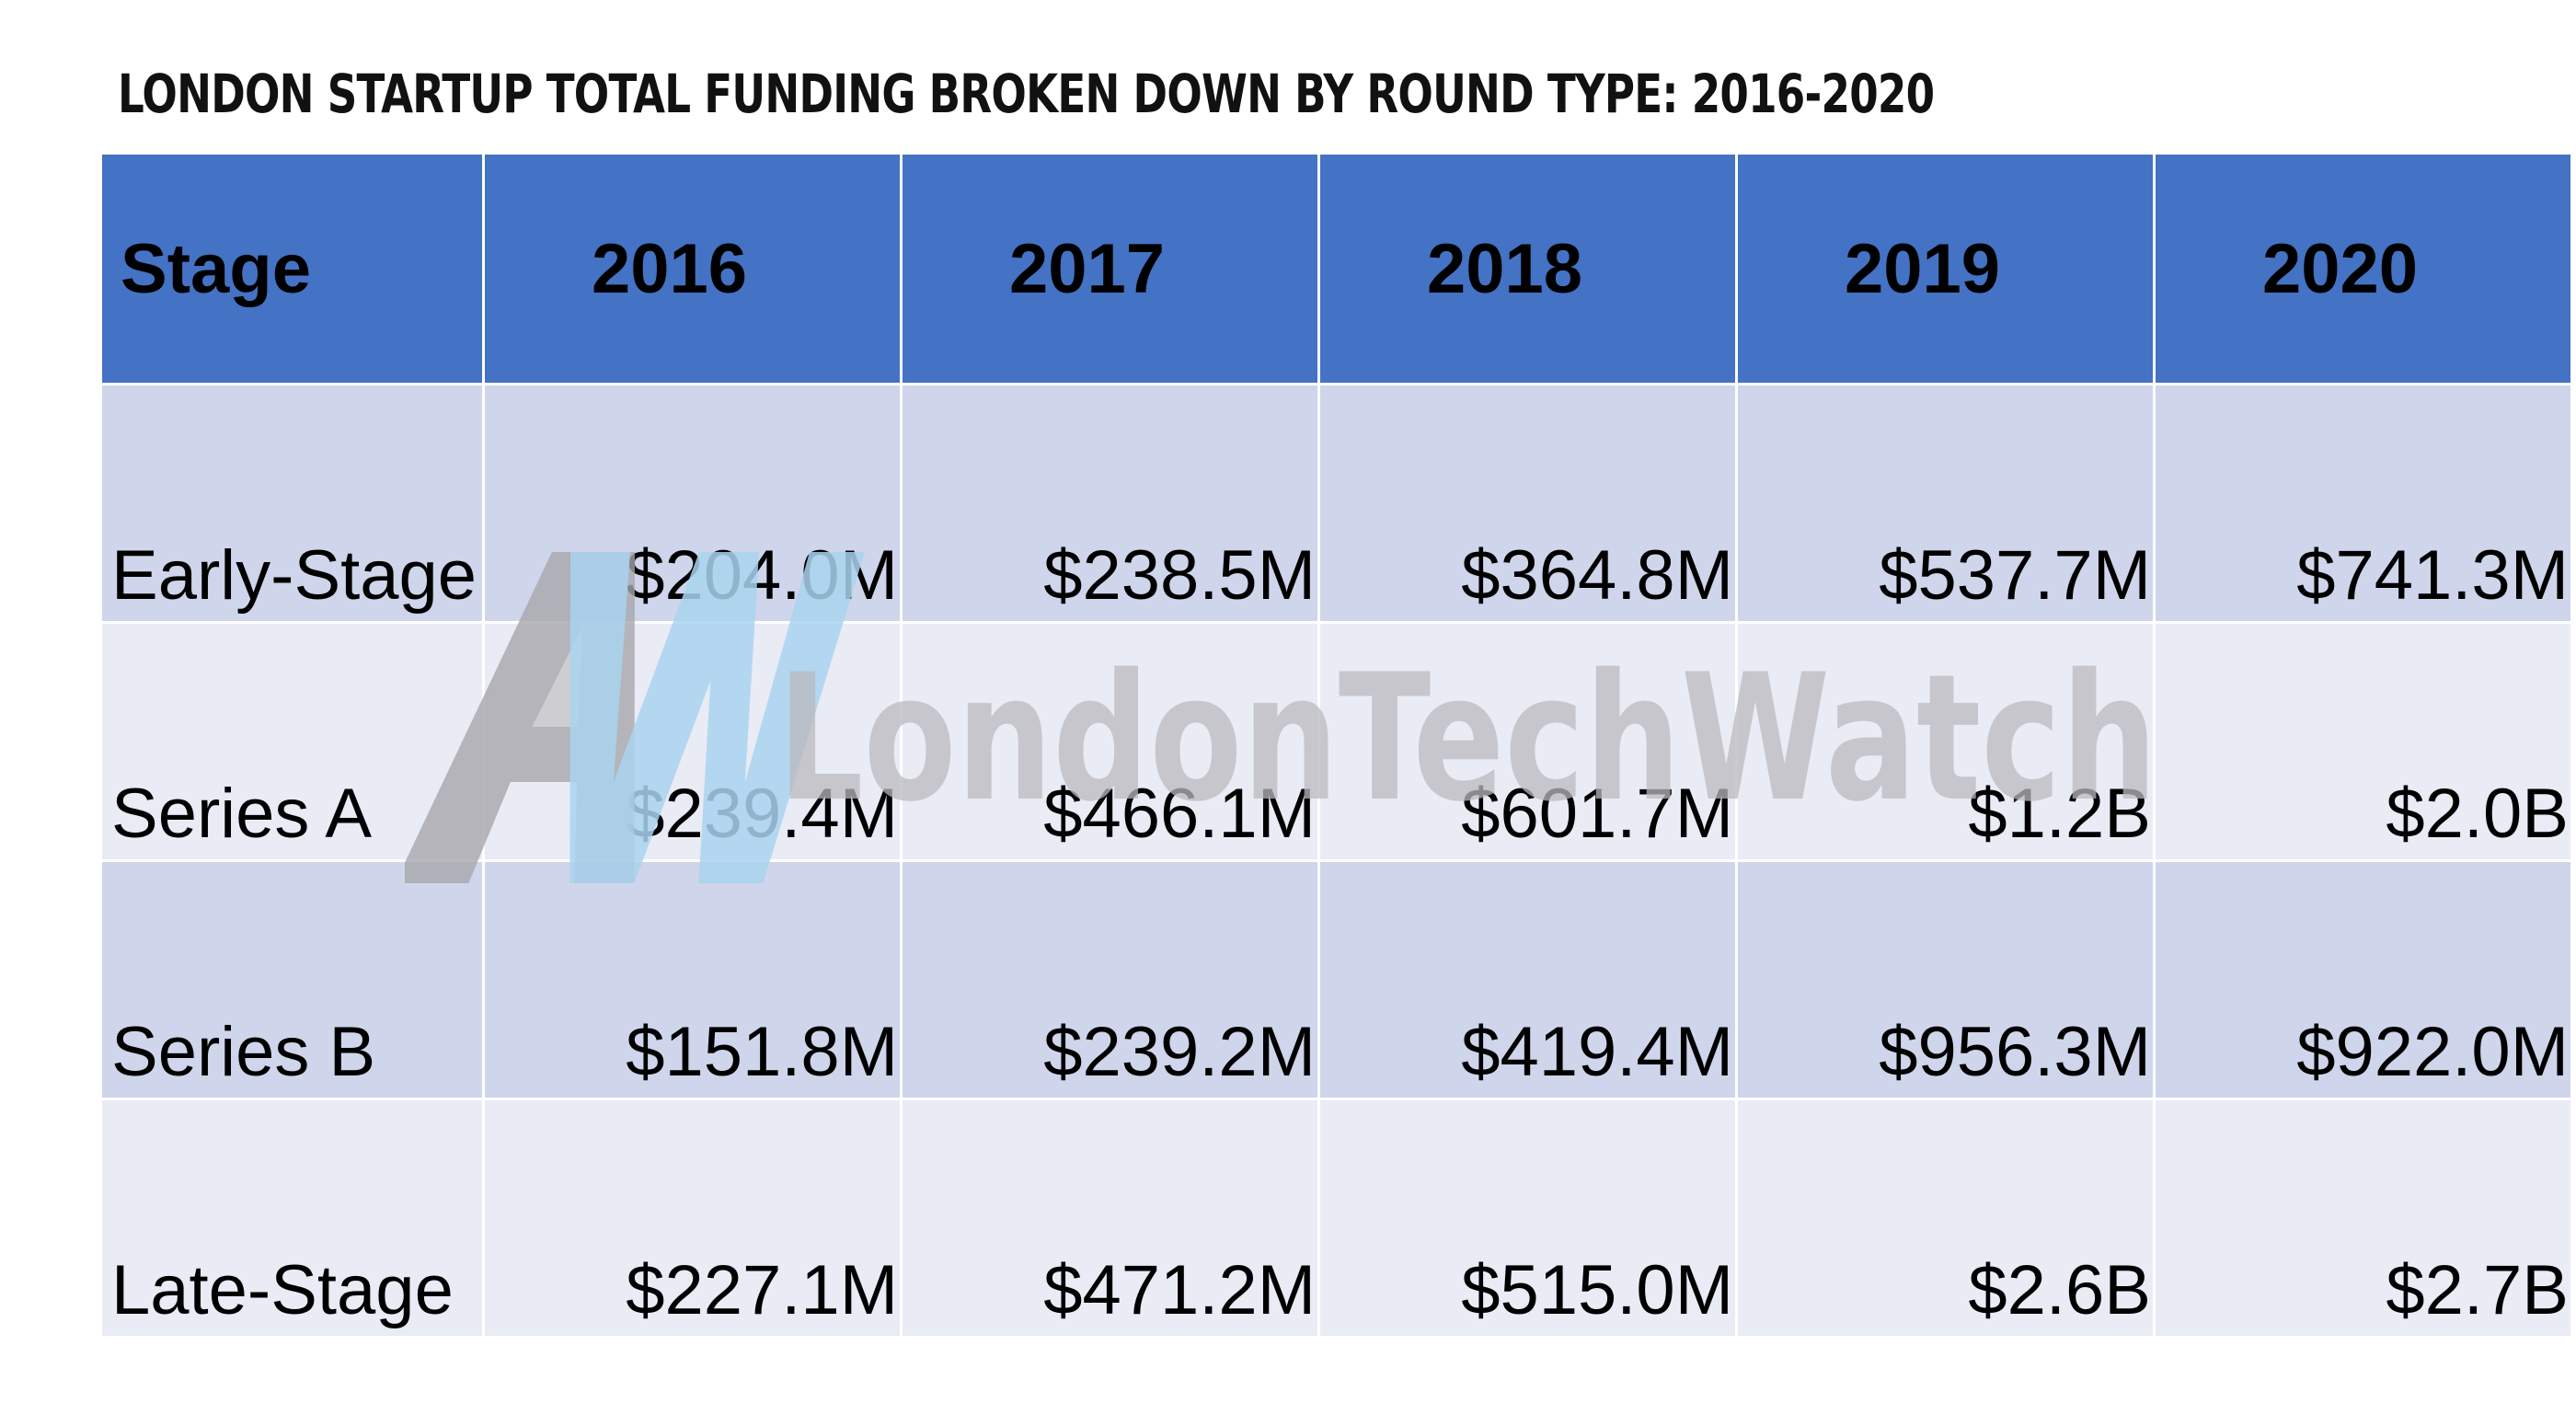  What do you see at coordinates (1527, 1218) in the screenshot?
I see `table-cell: $515.0M` at bounding box center [1527, 1218].